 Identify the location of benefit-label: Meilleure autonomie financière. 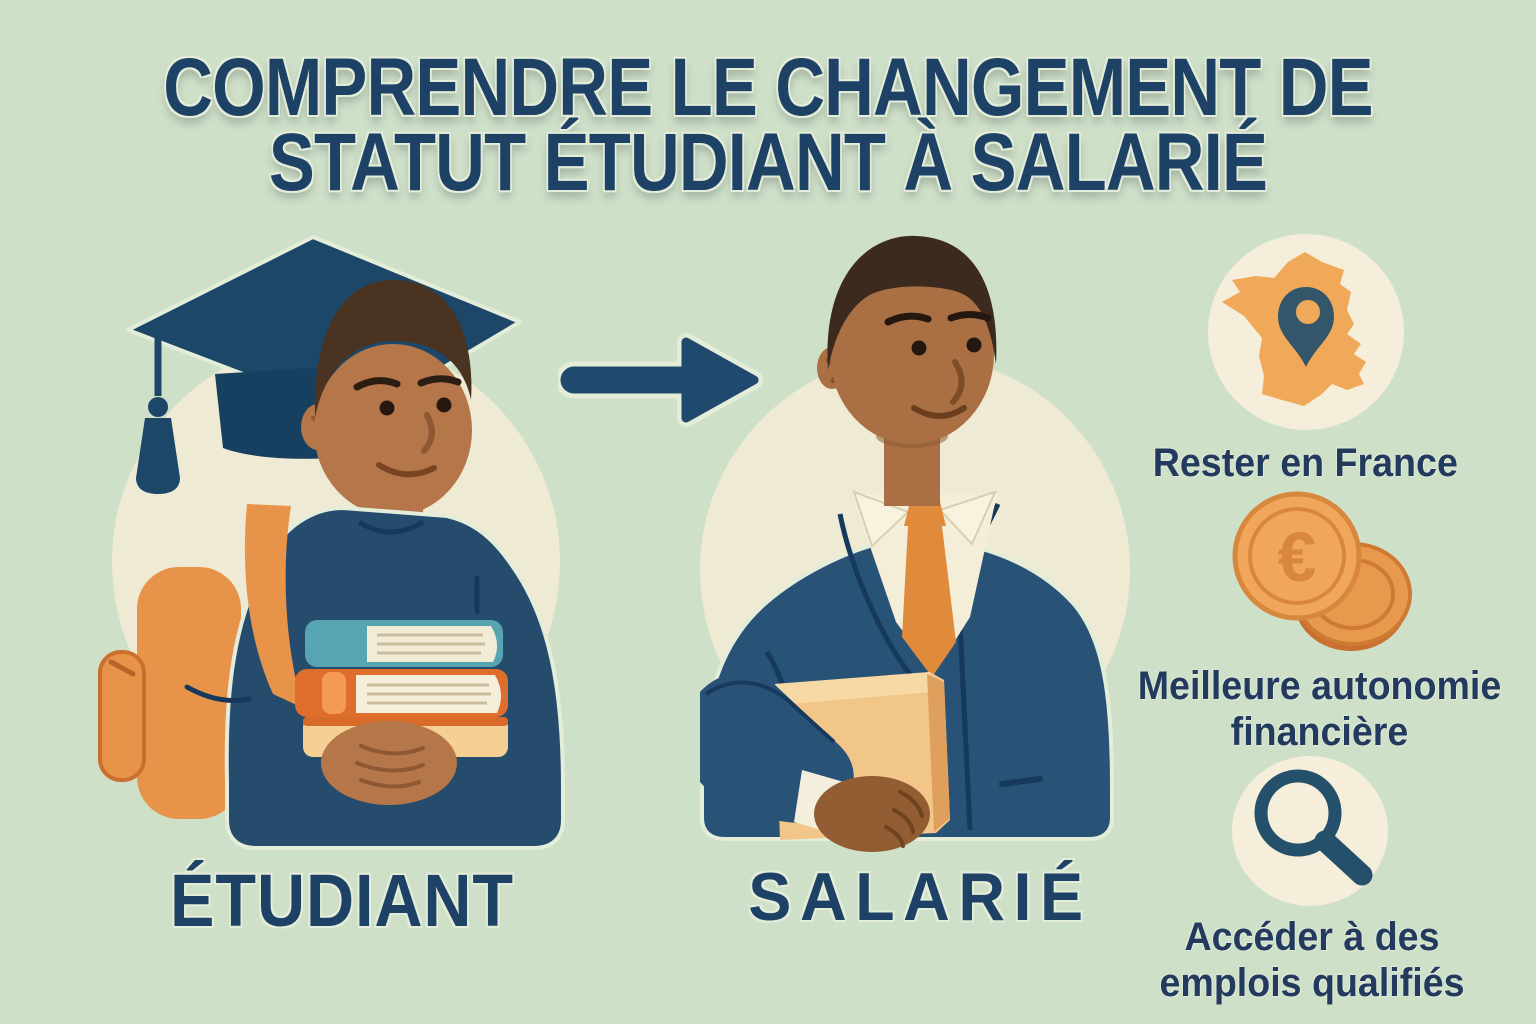
(1319, 709).